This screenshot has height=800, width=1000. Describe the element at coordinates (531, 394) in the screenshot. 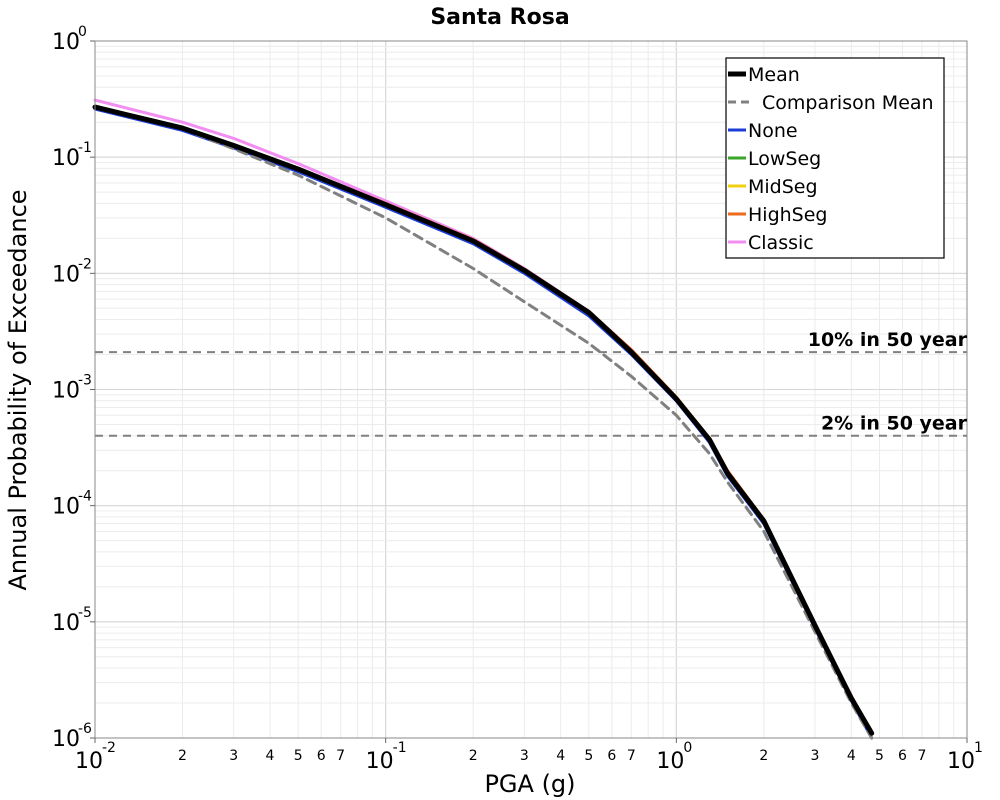

I see `reference-lines` at that location.